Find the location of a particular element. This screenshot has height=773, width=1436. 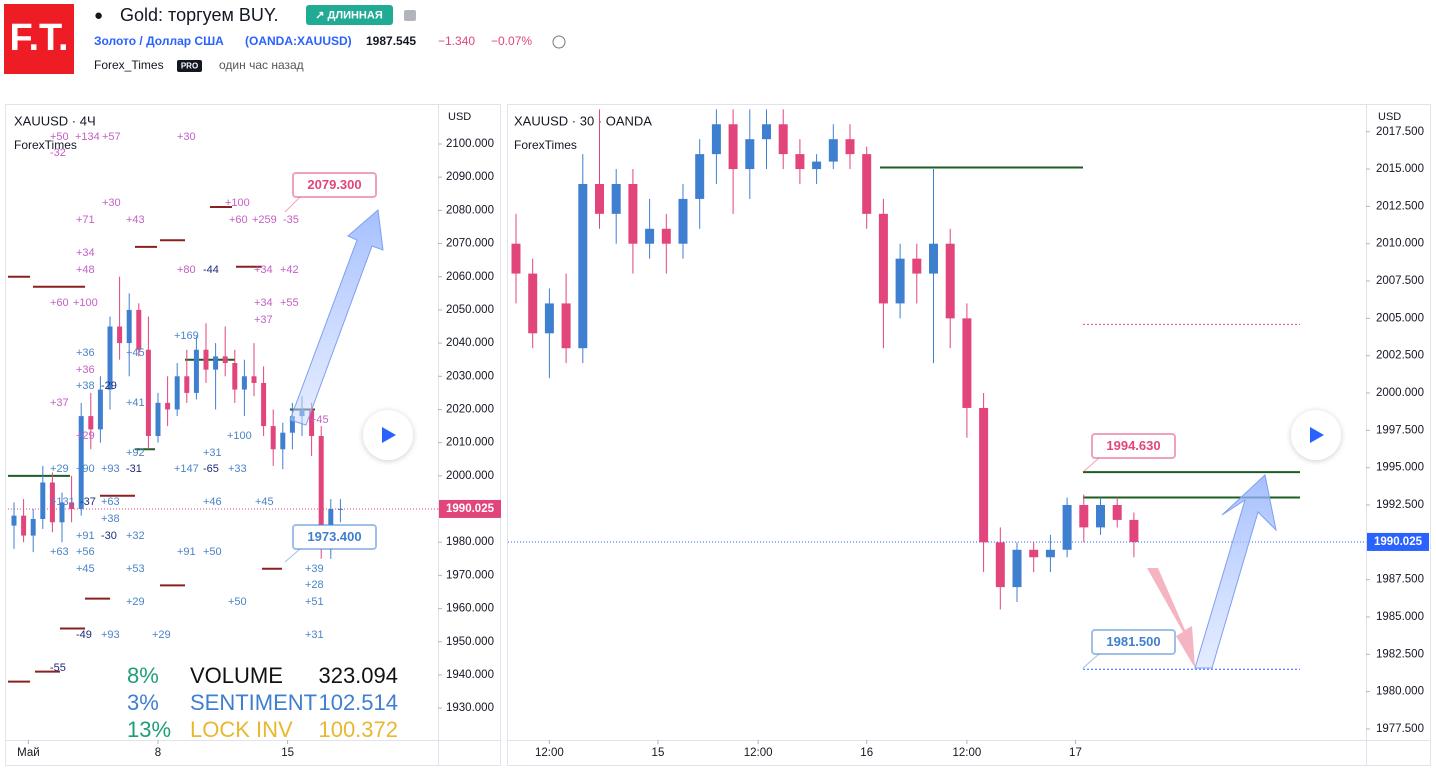

author: Forex_Times is located at coordinates (129, 65).